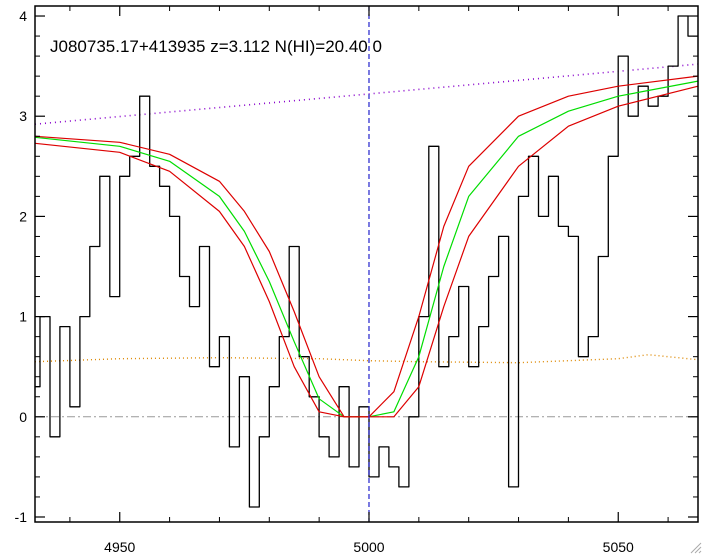  I want to click on continuum-series, so click(366, 94).